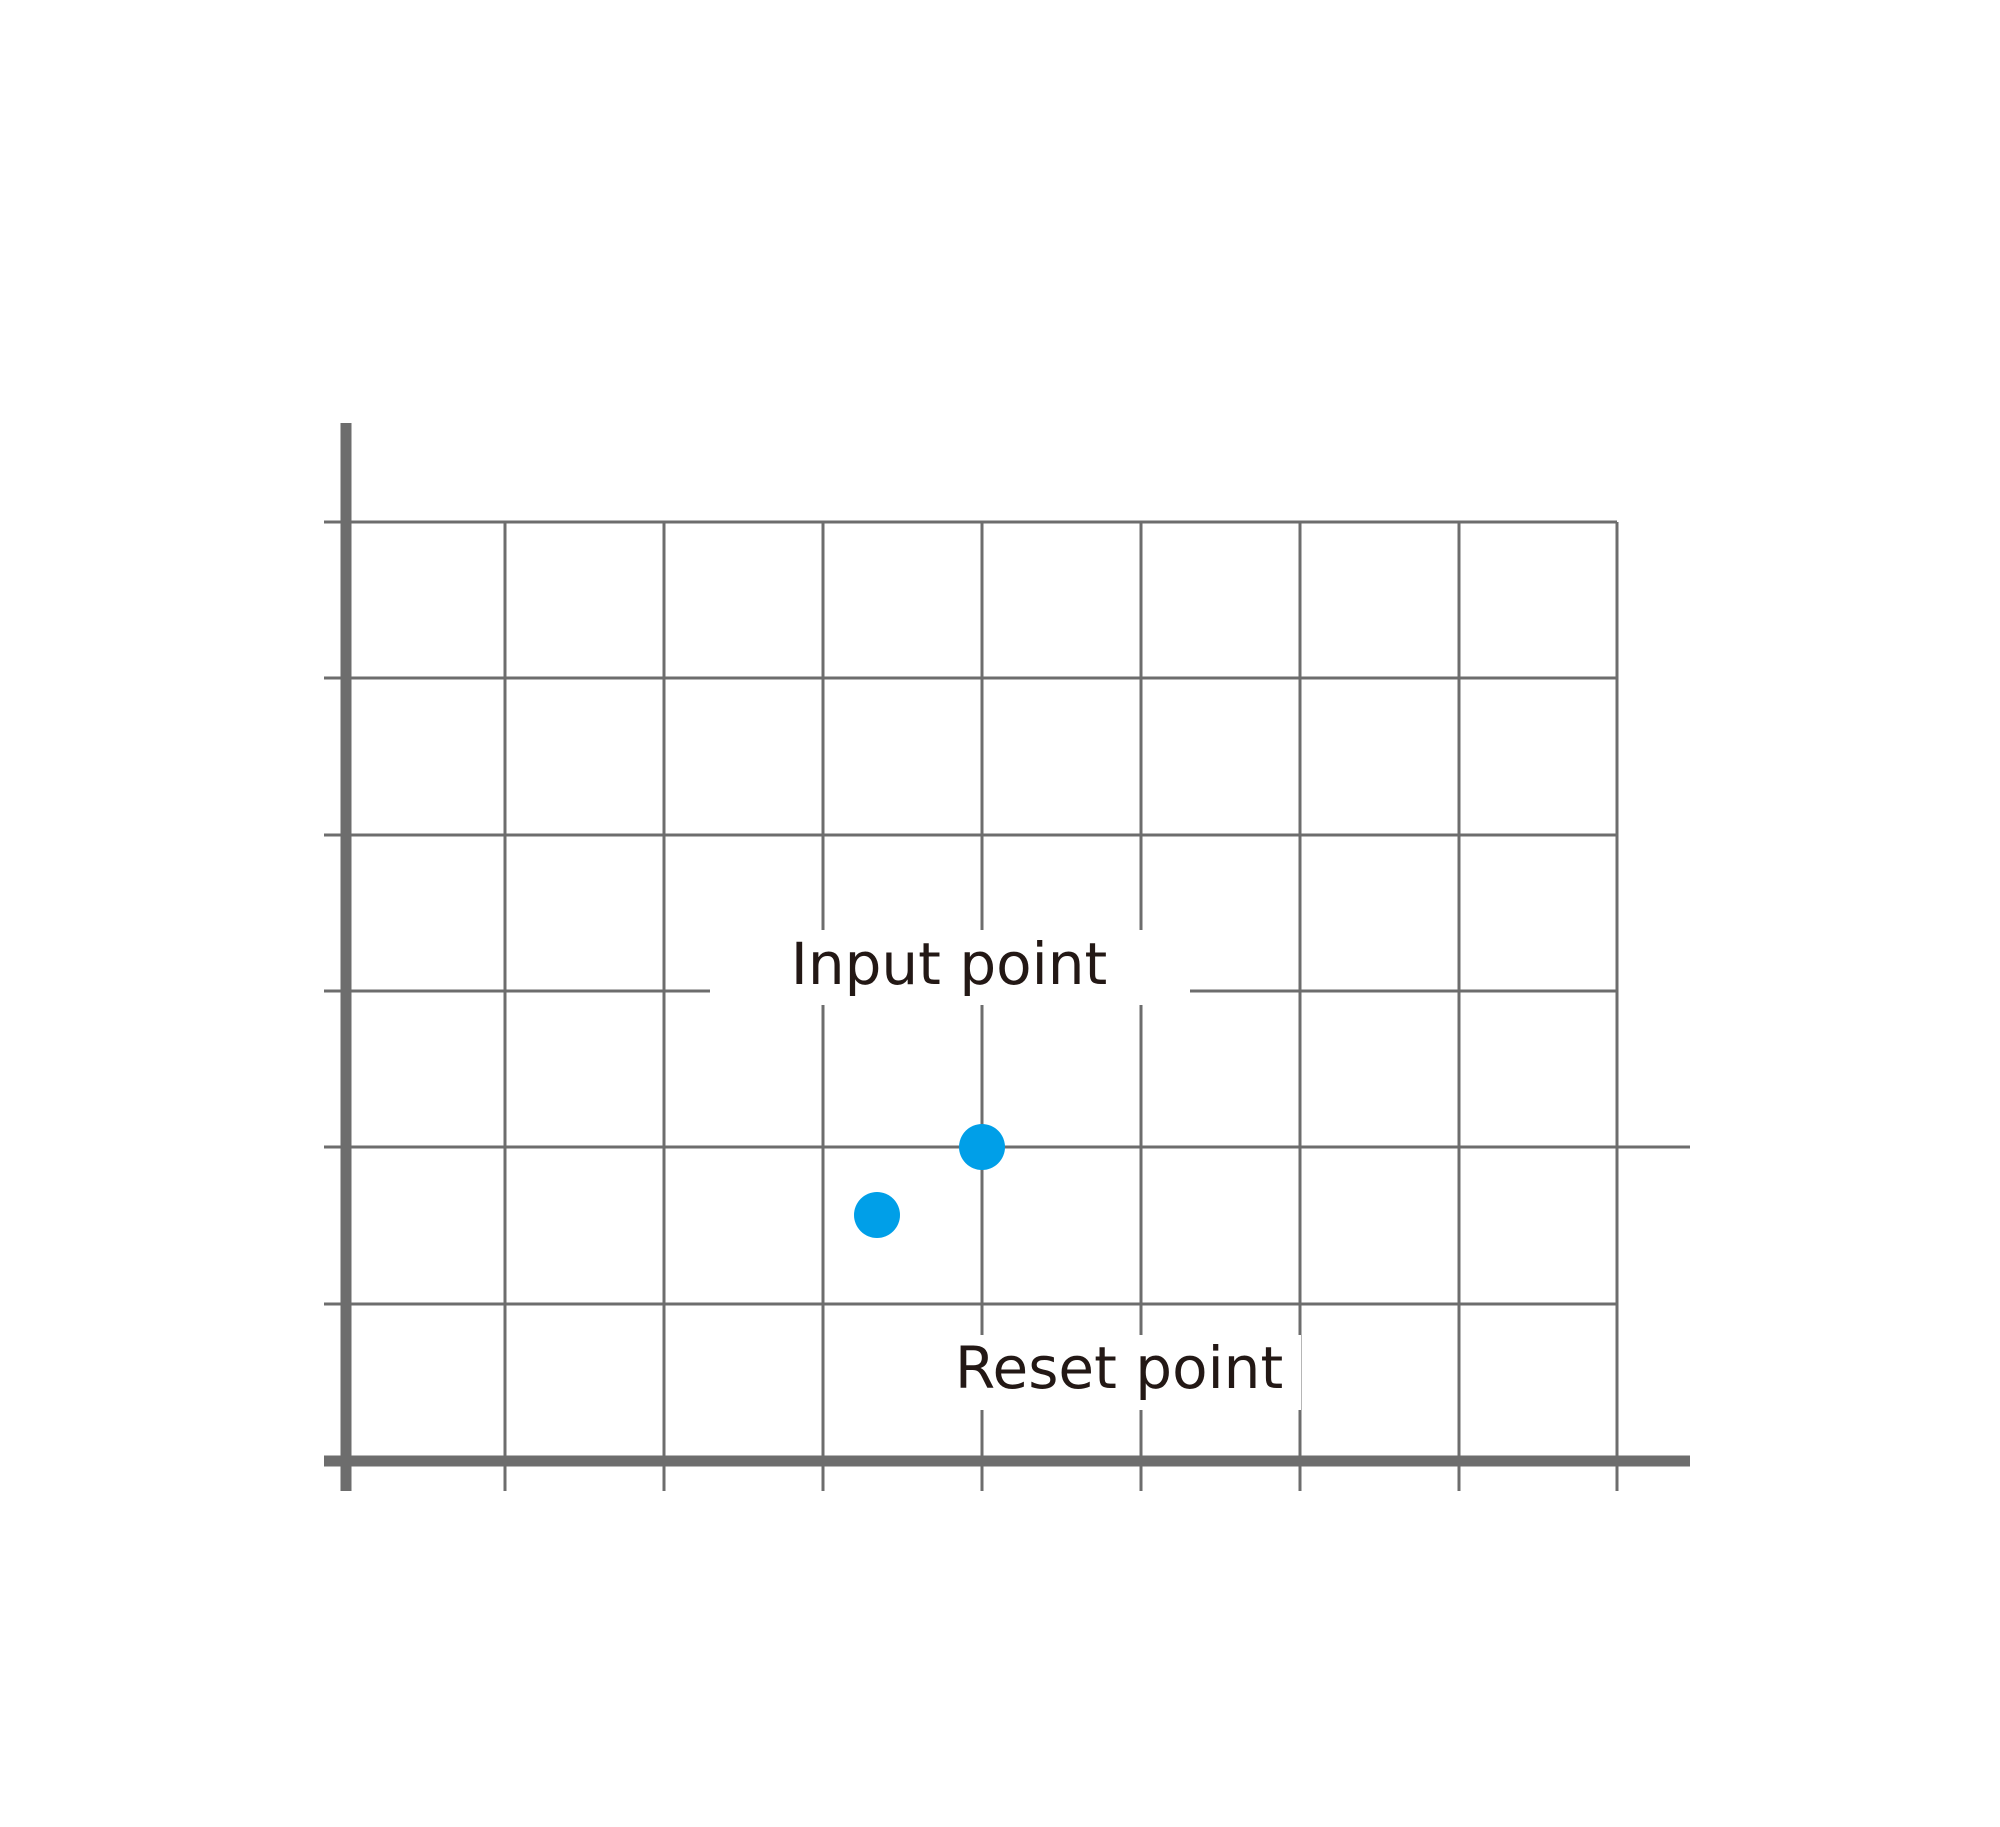 The height and width of the screenshot is (1827, 2000). Describe the element at coordinates (949, 964) in the screenshot. I see `input-point-label: Input point` at that location.